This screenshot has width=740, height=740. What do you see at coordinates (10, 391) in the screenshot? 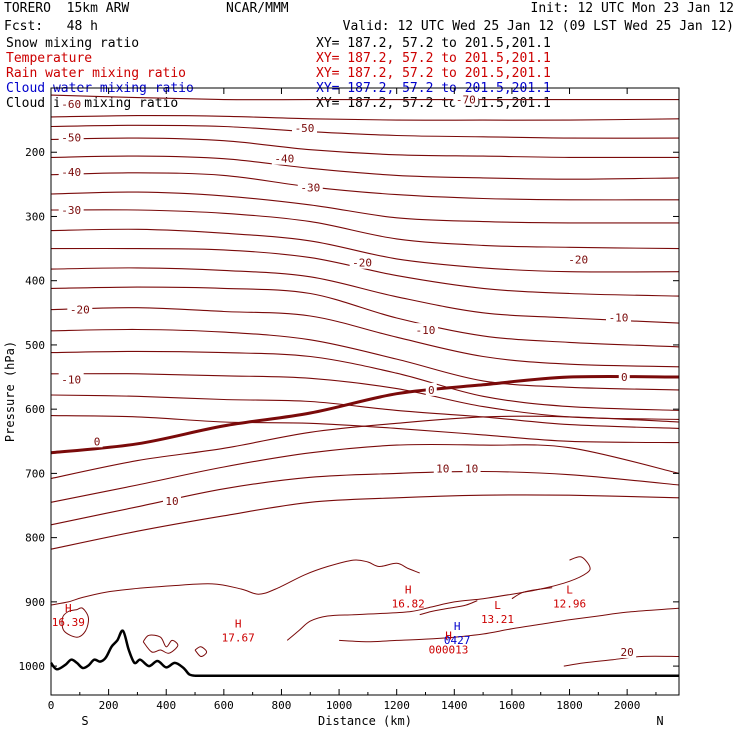
I see `y-axis-label: Pressure (hPa)` at bounding box center [10, 391].